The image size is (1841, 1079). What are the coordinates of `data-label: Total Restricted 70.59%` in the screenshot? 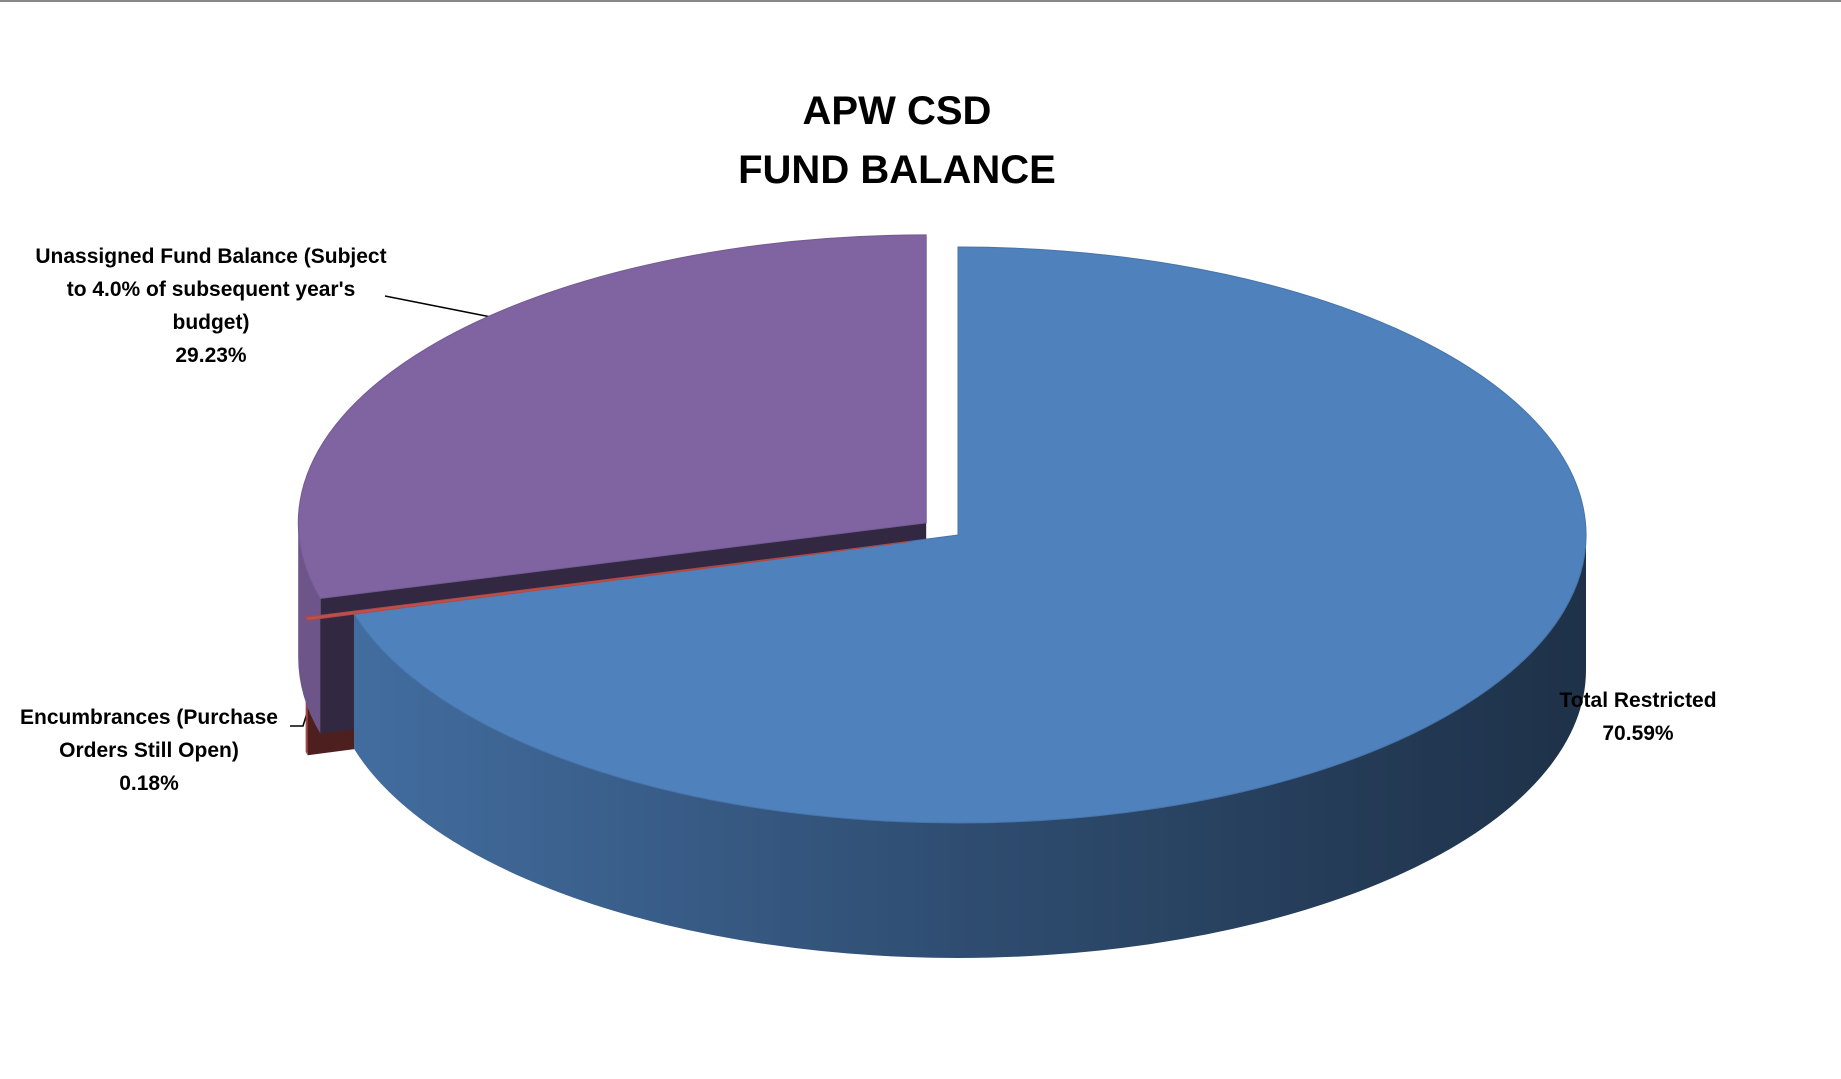 It's located at (1638, 717).